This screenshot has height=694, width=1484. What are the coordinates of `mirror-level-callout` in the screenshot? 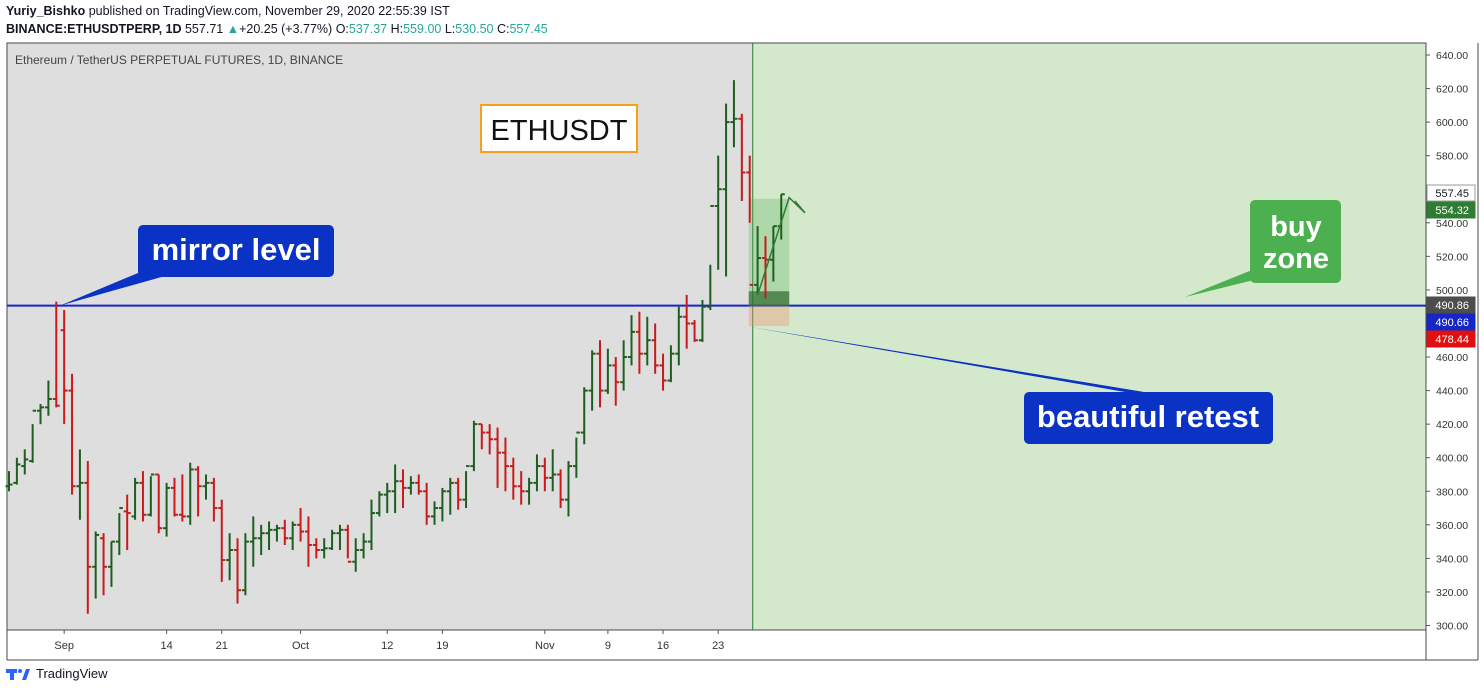 It's located at (236, 251).